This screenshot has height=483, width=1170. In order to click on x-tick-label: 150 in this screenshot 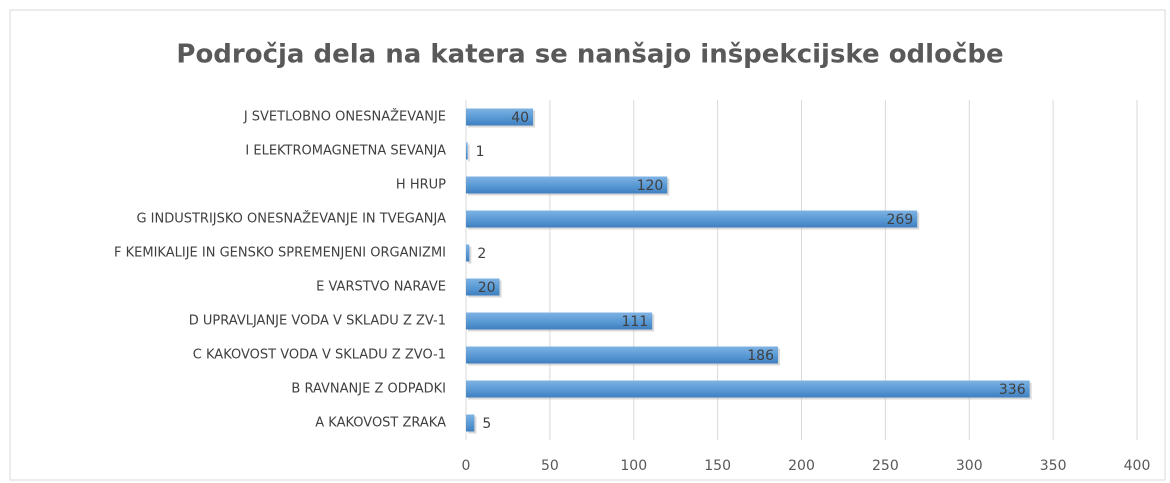, I will do `click(717, 466)`.